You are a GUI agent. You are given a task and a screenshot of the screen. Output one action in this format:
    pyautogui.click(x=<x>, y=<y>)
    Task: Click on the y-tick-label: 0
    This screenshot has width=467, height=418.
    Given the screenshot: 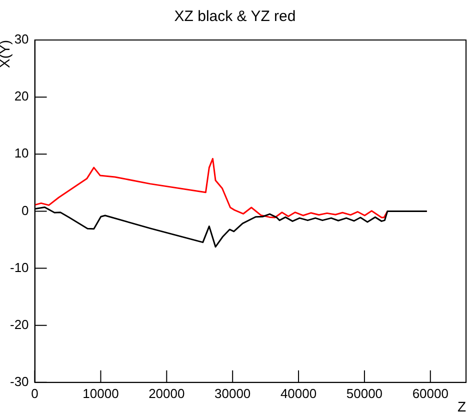 What is the action you would take?
    pyautogui.click(x=25, y=210)
    